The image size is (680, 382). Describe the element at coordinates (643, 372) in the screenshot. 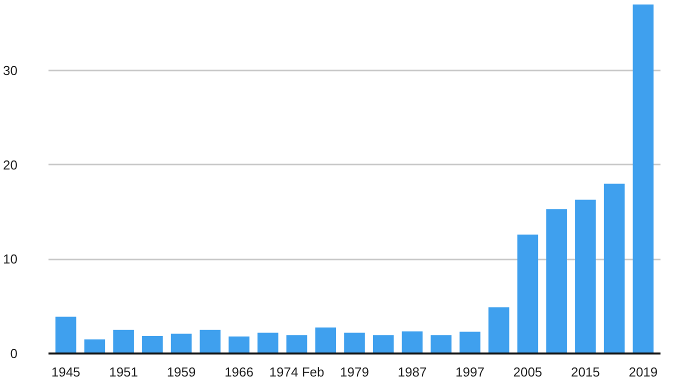

I see `x-tick-label: 2019` at that location.